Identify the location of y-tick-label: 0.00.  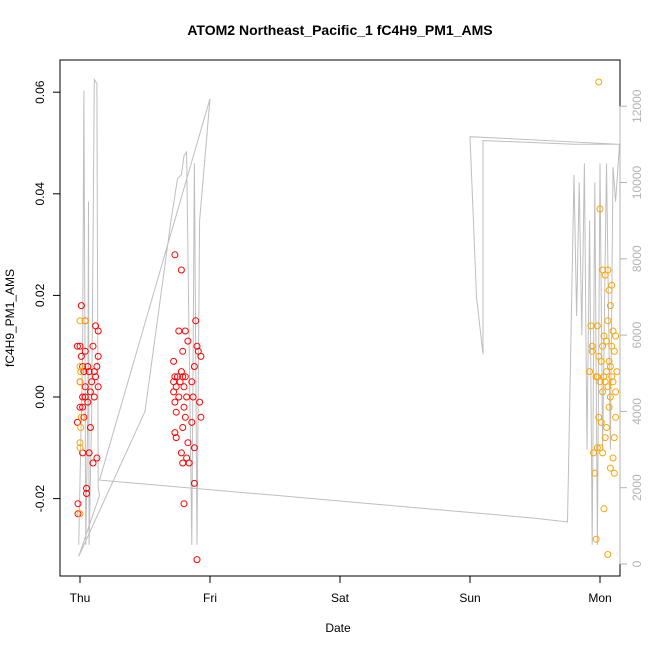
(40, 397).